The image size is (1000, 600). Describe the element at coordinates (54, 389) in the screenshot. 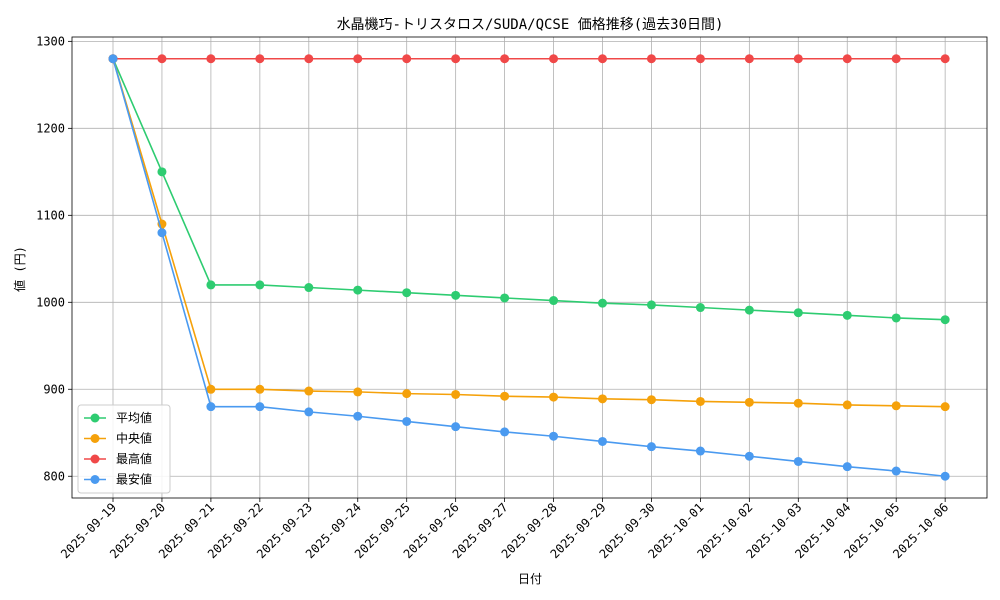

I see `y-tick-label: 900` at that location.